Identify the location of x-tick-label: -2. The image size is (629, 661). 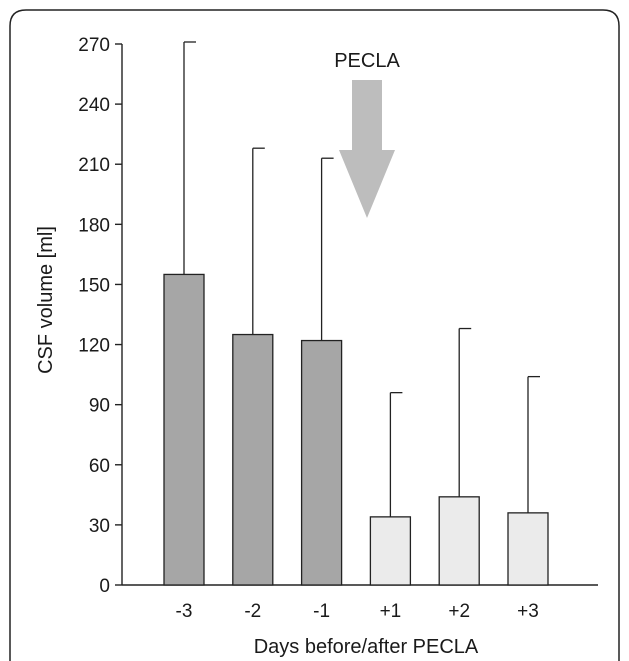
(252, 611).